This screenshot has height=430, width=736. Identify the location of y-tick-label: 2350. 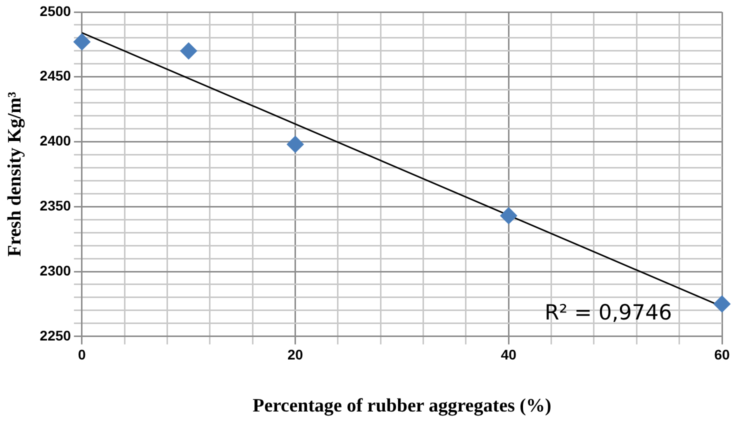
(56, 206).